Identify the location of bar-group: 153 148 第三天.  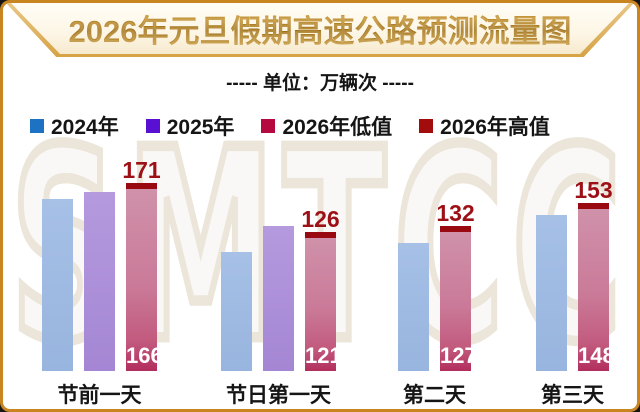
(575, 294).